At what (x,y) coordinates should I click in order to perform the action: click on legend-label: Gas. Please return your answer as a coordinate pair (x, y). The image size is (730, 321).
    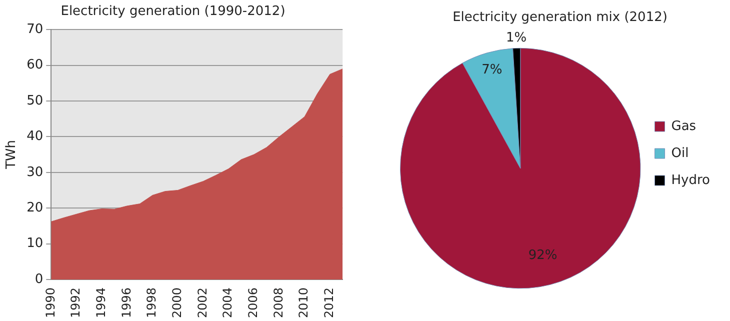
    Looking at the image, I should click on (683, 126).